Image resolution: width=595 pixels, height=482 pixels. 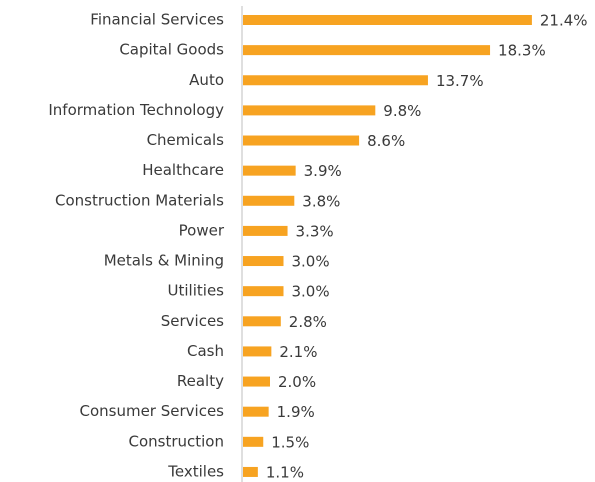 I want to click on category-label: Capital Goods, so click(x=171, y=50).